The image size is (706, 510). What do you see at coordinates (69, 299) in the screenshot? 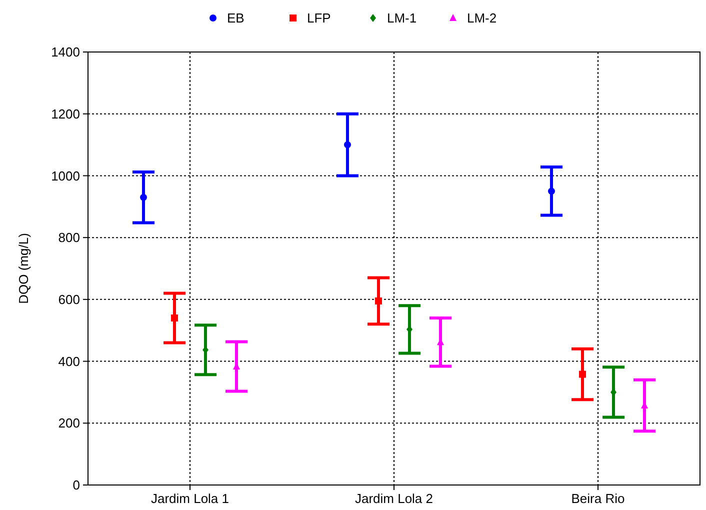
I see `y-tick-label: 600` at bounding box center [69, 299].